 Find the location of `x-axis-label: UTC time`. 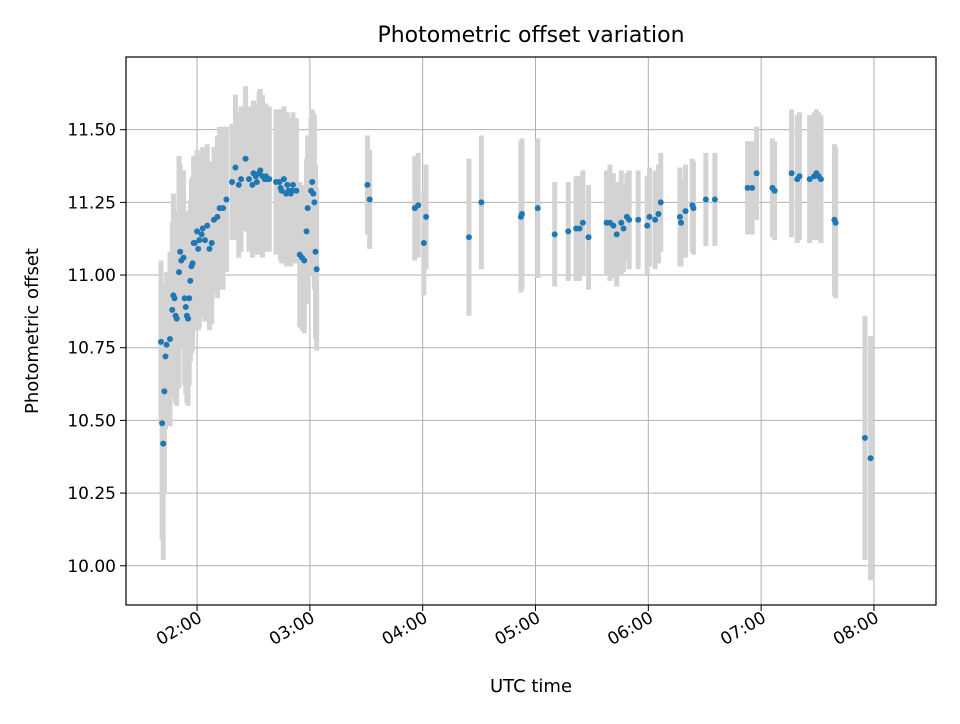

x-axis-label: UTC time is located at coordinates (531, 686).